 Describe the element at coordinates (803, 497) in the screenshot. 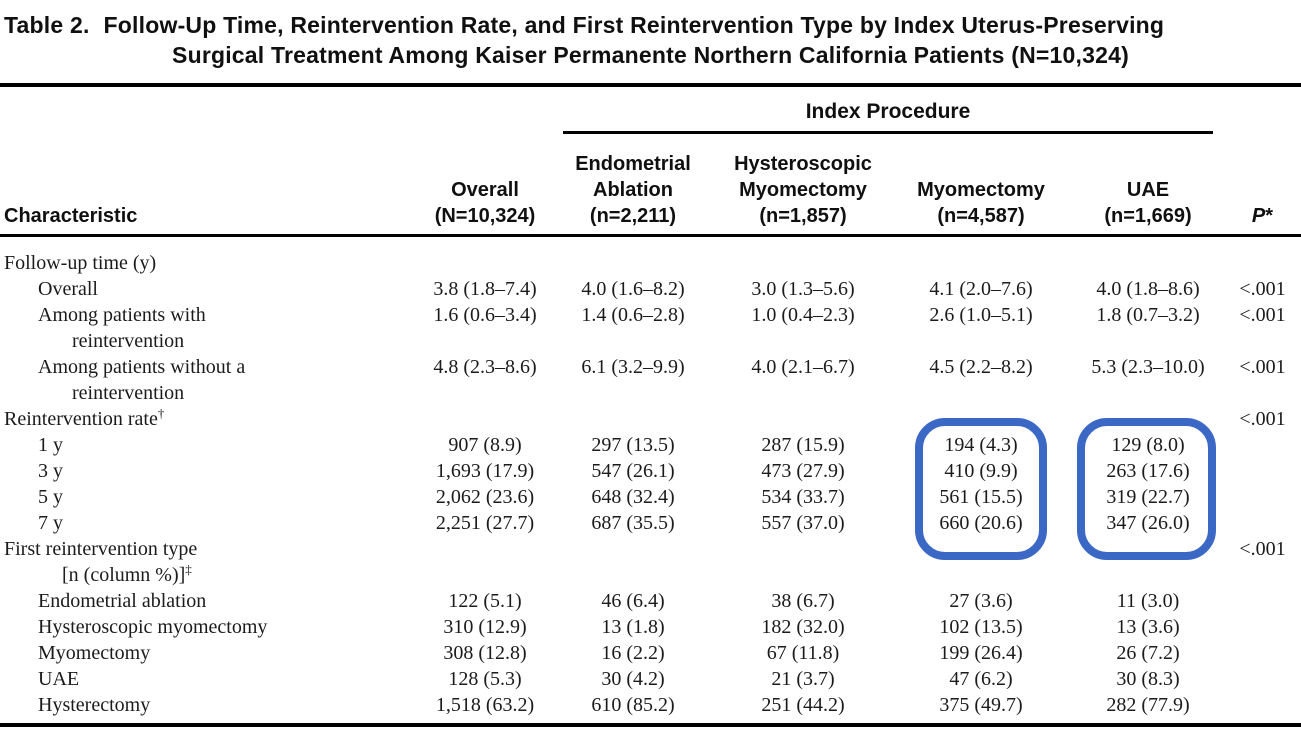

I see `value-cell: 534 (33.7)` at that location.